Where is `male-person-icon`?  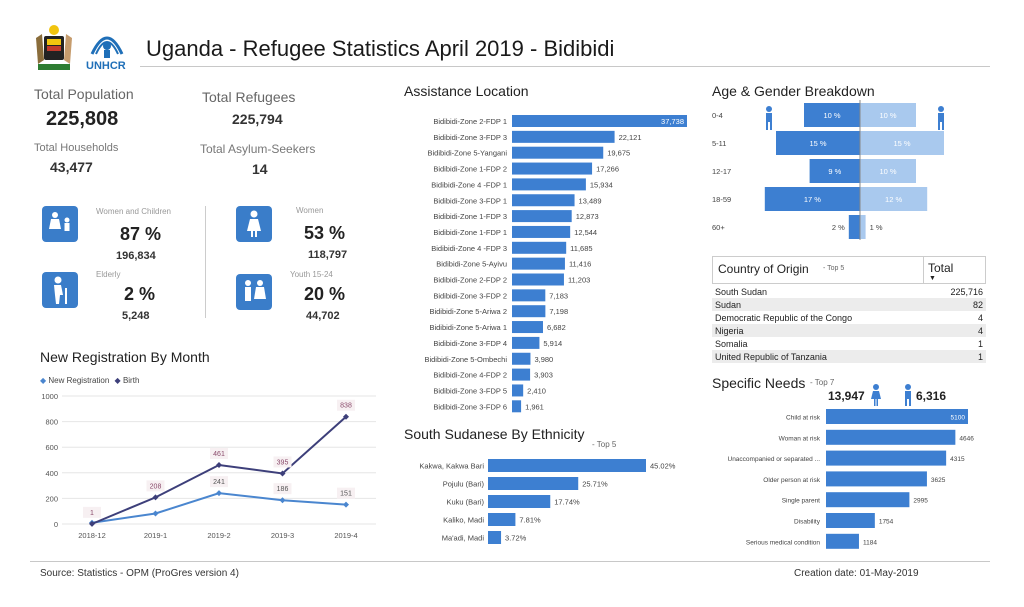 male-person-icon is located at coordinates (769, 120).